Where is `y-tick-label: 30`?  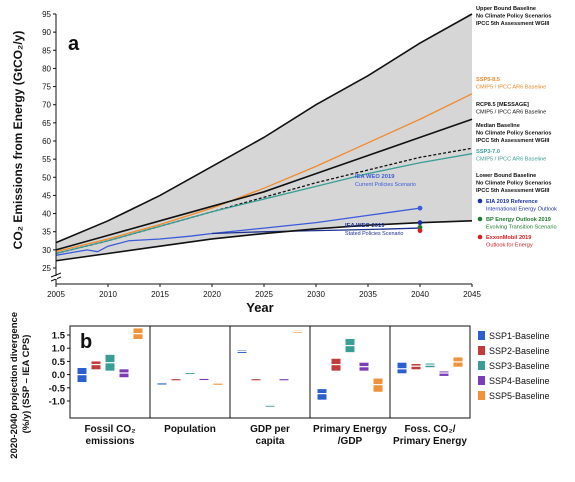 y-tick-label: 30 is located at coordinates (46, 250).